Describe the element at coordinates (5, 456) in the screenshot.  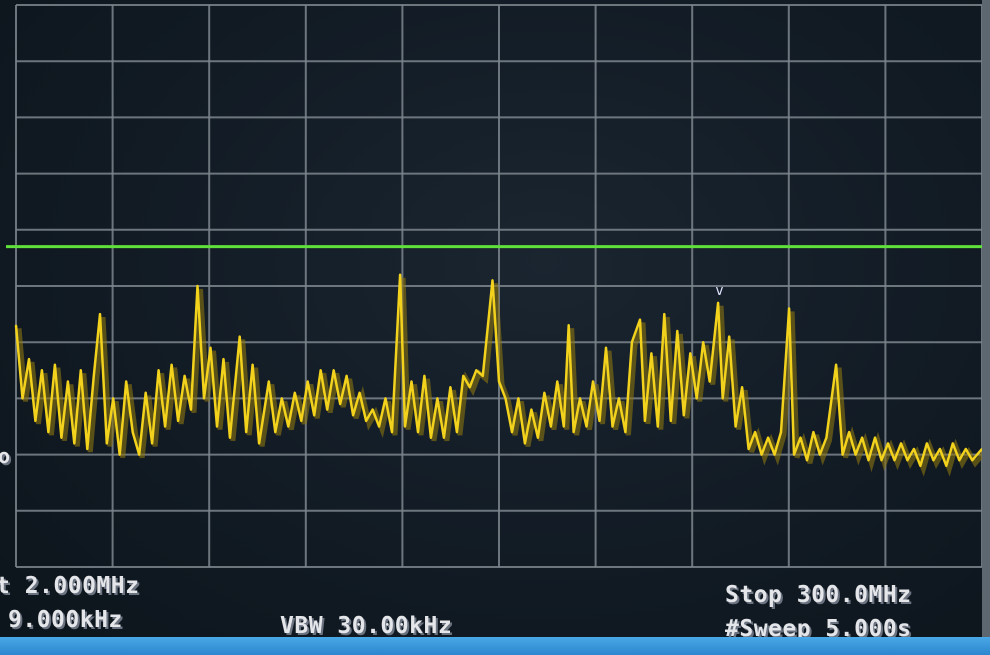
I see `left-edge-fragment: o` at that location.